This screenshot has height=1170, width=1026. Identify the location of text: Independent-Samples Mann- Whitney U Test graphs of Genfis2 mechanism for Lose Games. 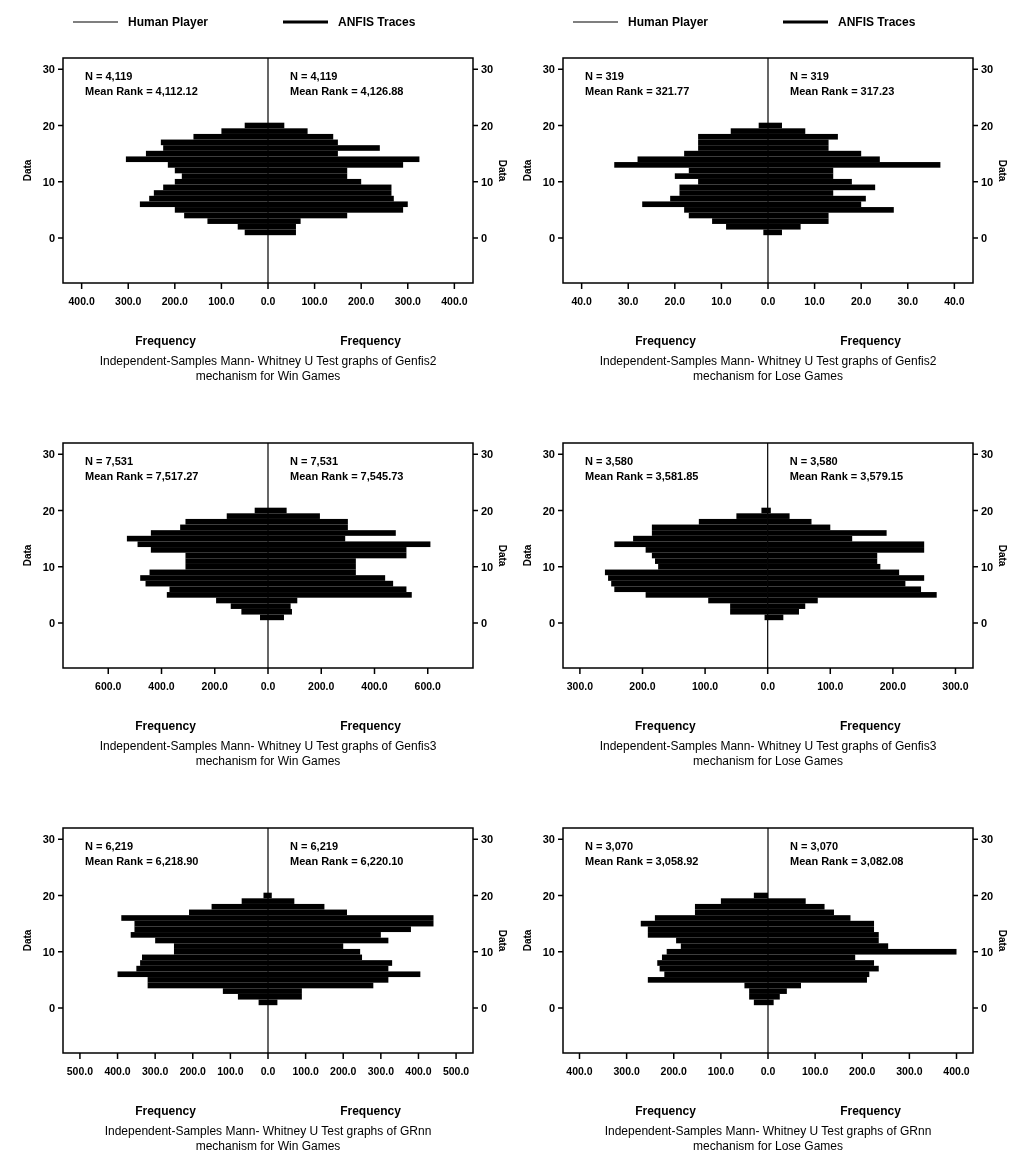
(768, 368).